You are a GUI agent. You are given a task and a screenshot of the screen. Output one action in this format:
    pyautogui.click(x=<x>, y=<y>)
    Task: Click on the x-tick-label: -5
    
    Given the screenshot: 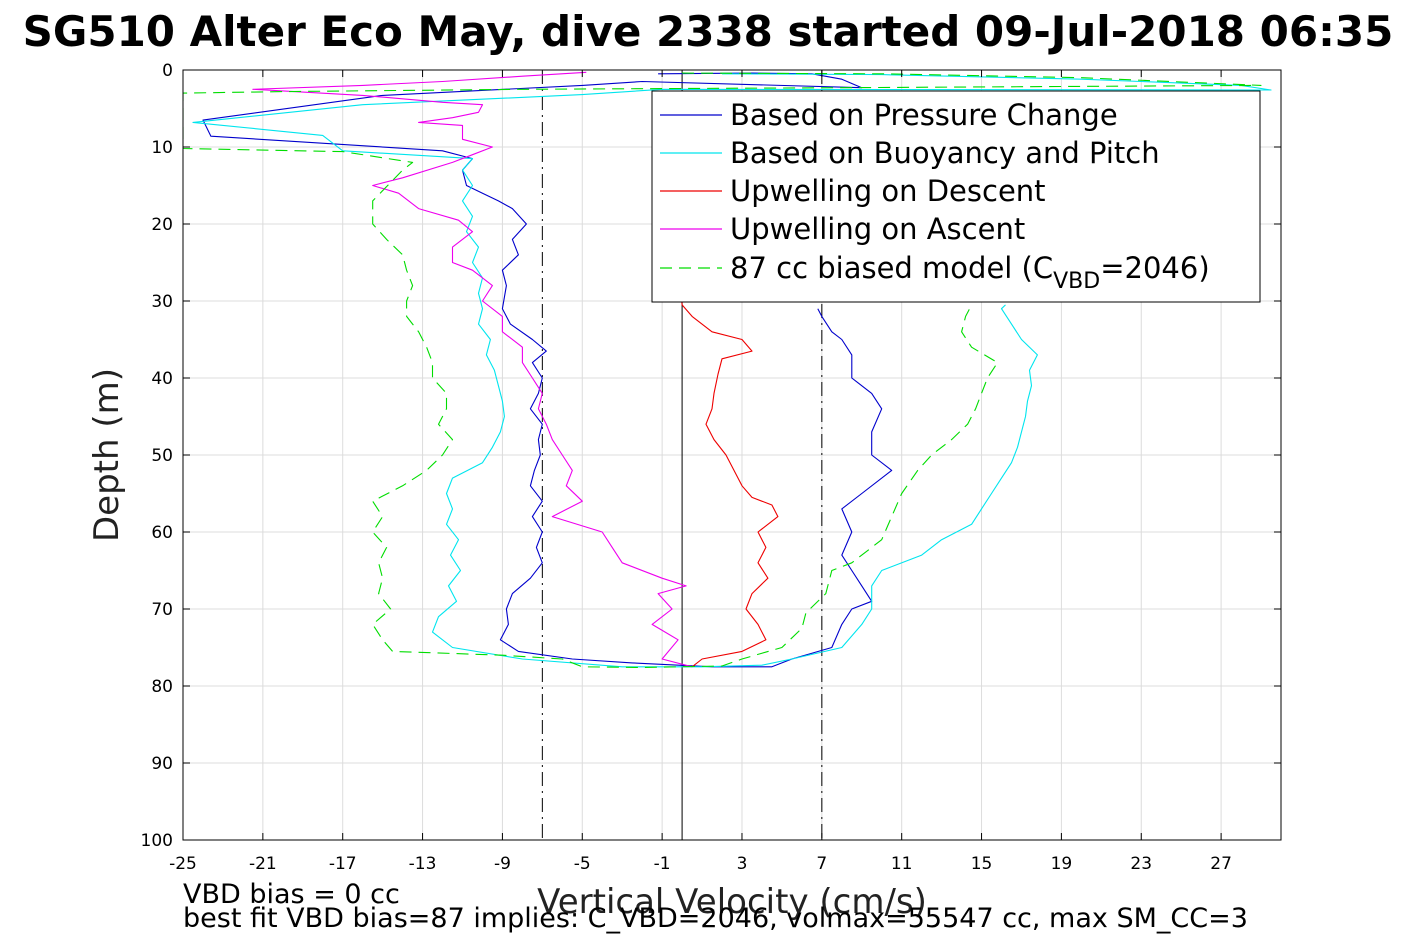 What is the action you would take?
    pyautogui.click(x=582, y=864)
    